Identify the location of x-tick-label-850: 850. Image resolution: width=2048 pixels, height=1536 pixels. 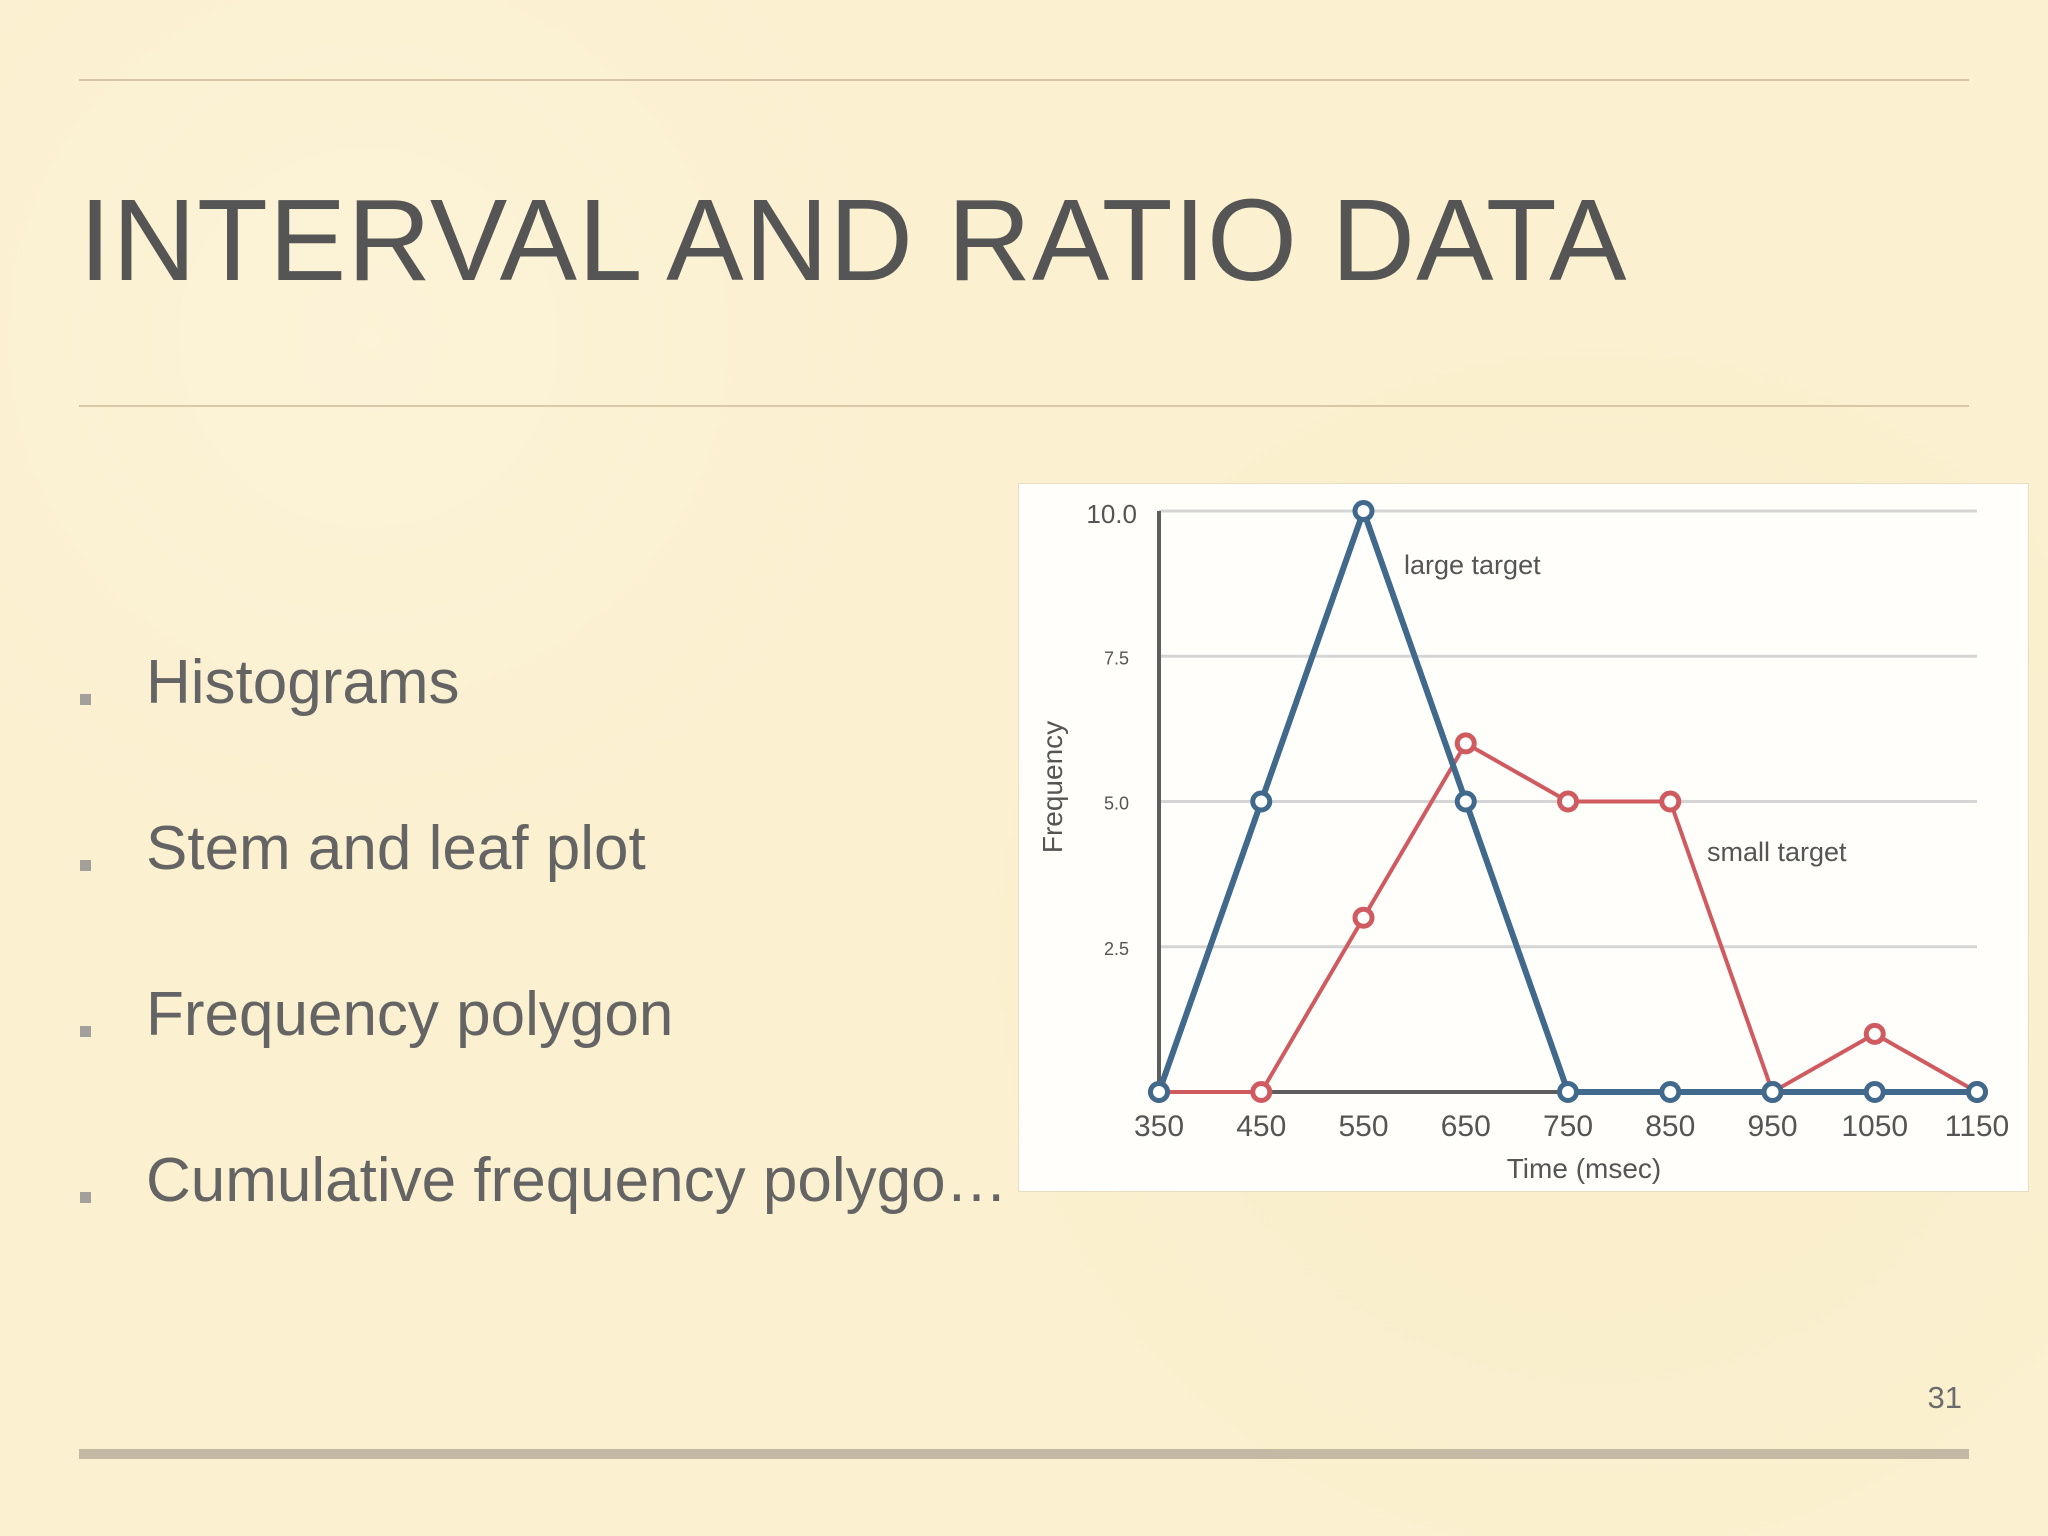
(1670, 1126).